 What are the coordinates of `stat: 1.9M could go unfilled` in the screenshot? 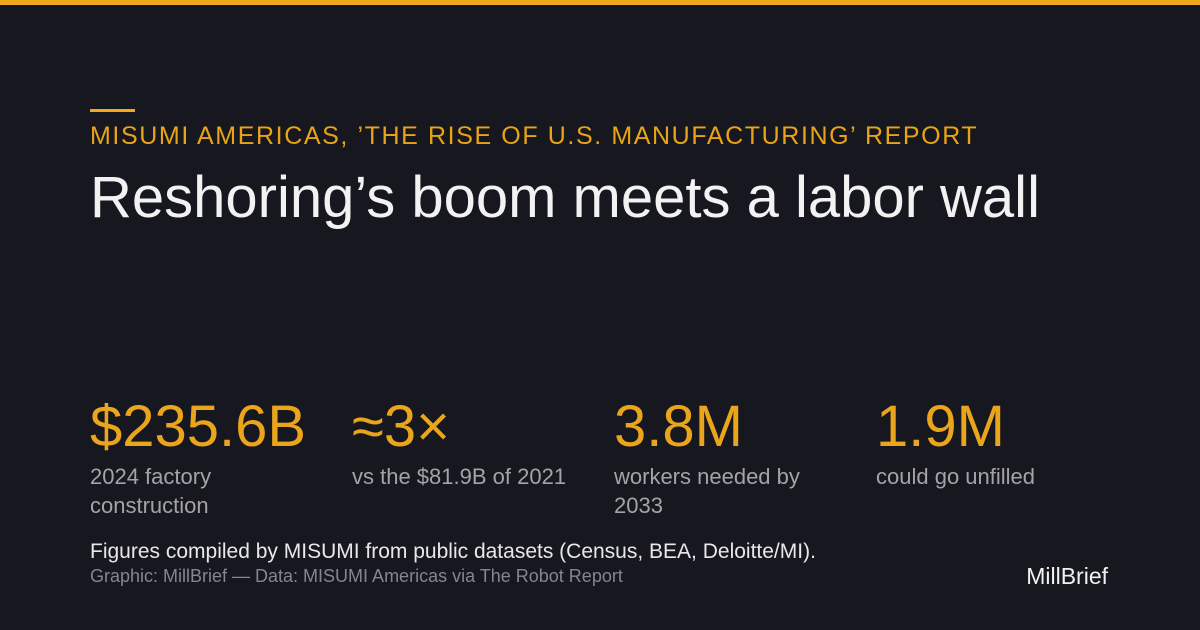 It's located at (1001, 441).